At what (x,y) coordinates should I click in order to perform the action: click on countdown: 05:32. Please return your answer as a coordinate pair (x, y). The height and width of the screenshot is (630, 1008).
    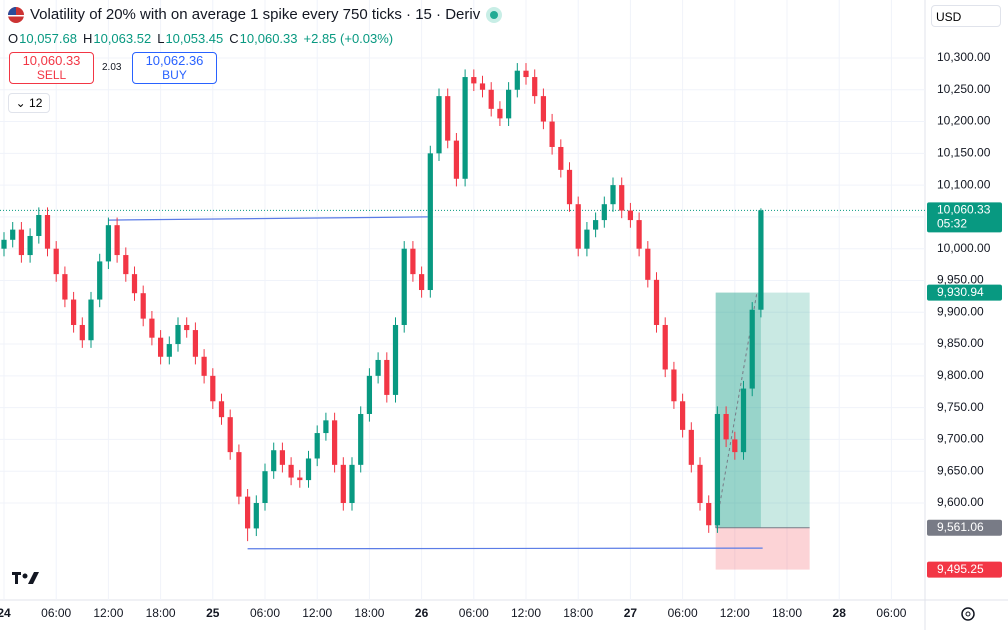
    Looking at the image, I should click on (952, 224).